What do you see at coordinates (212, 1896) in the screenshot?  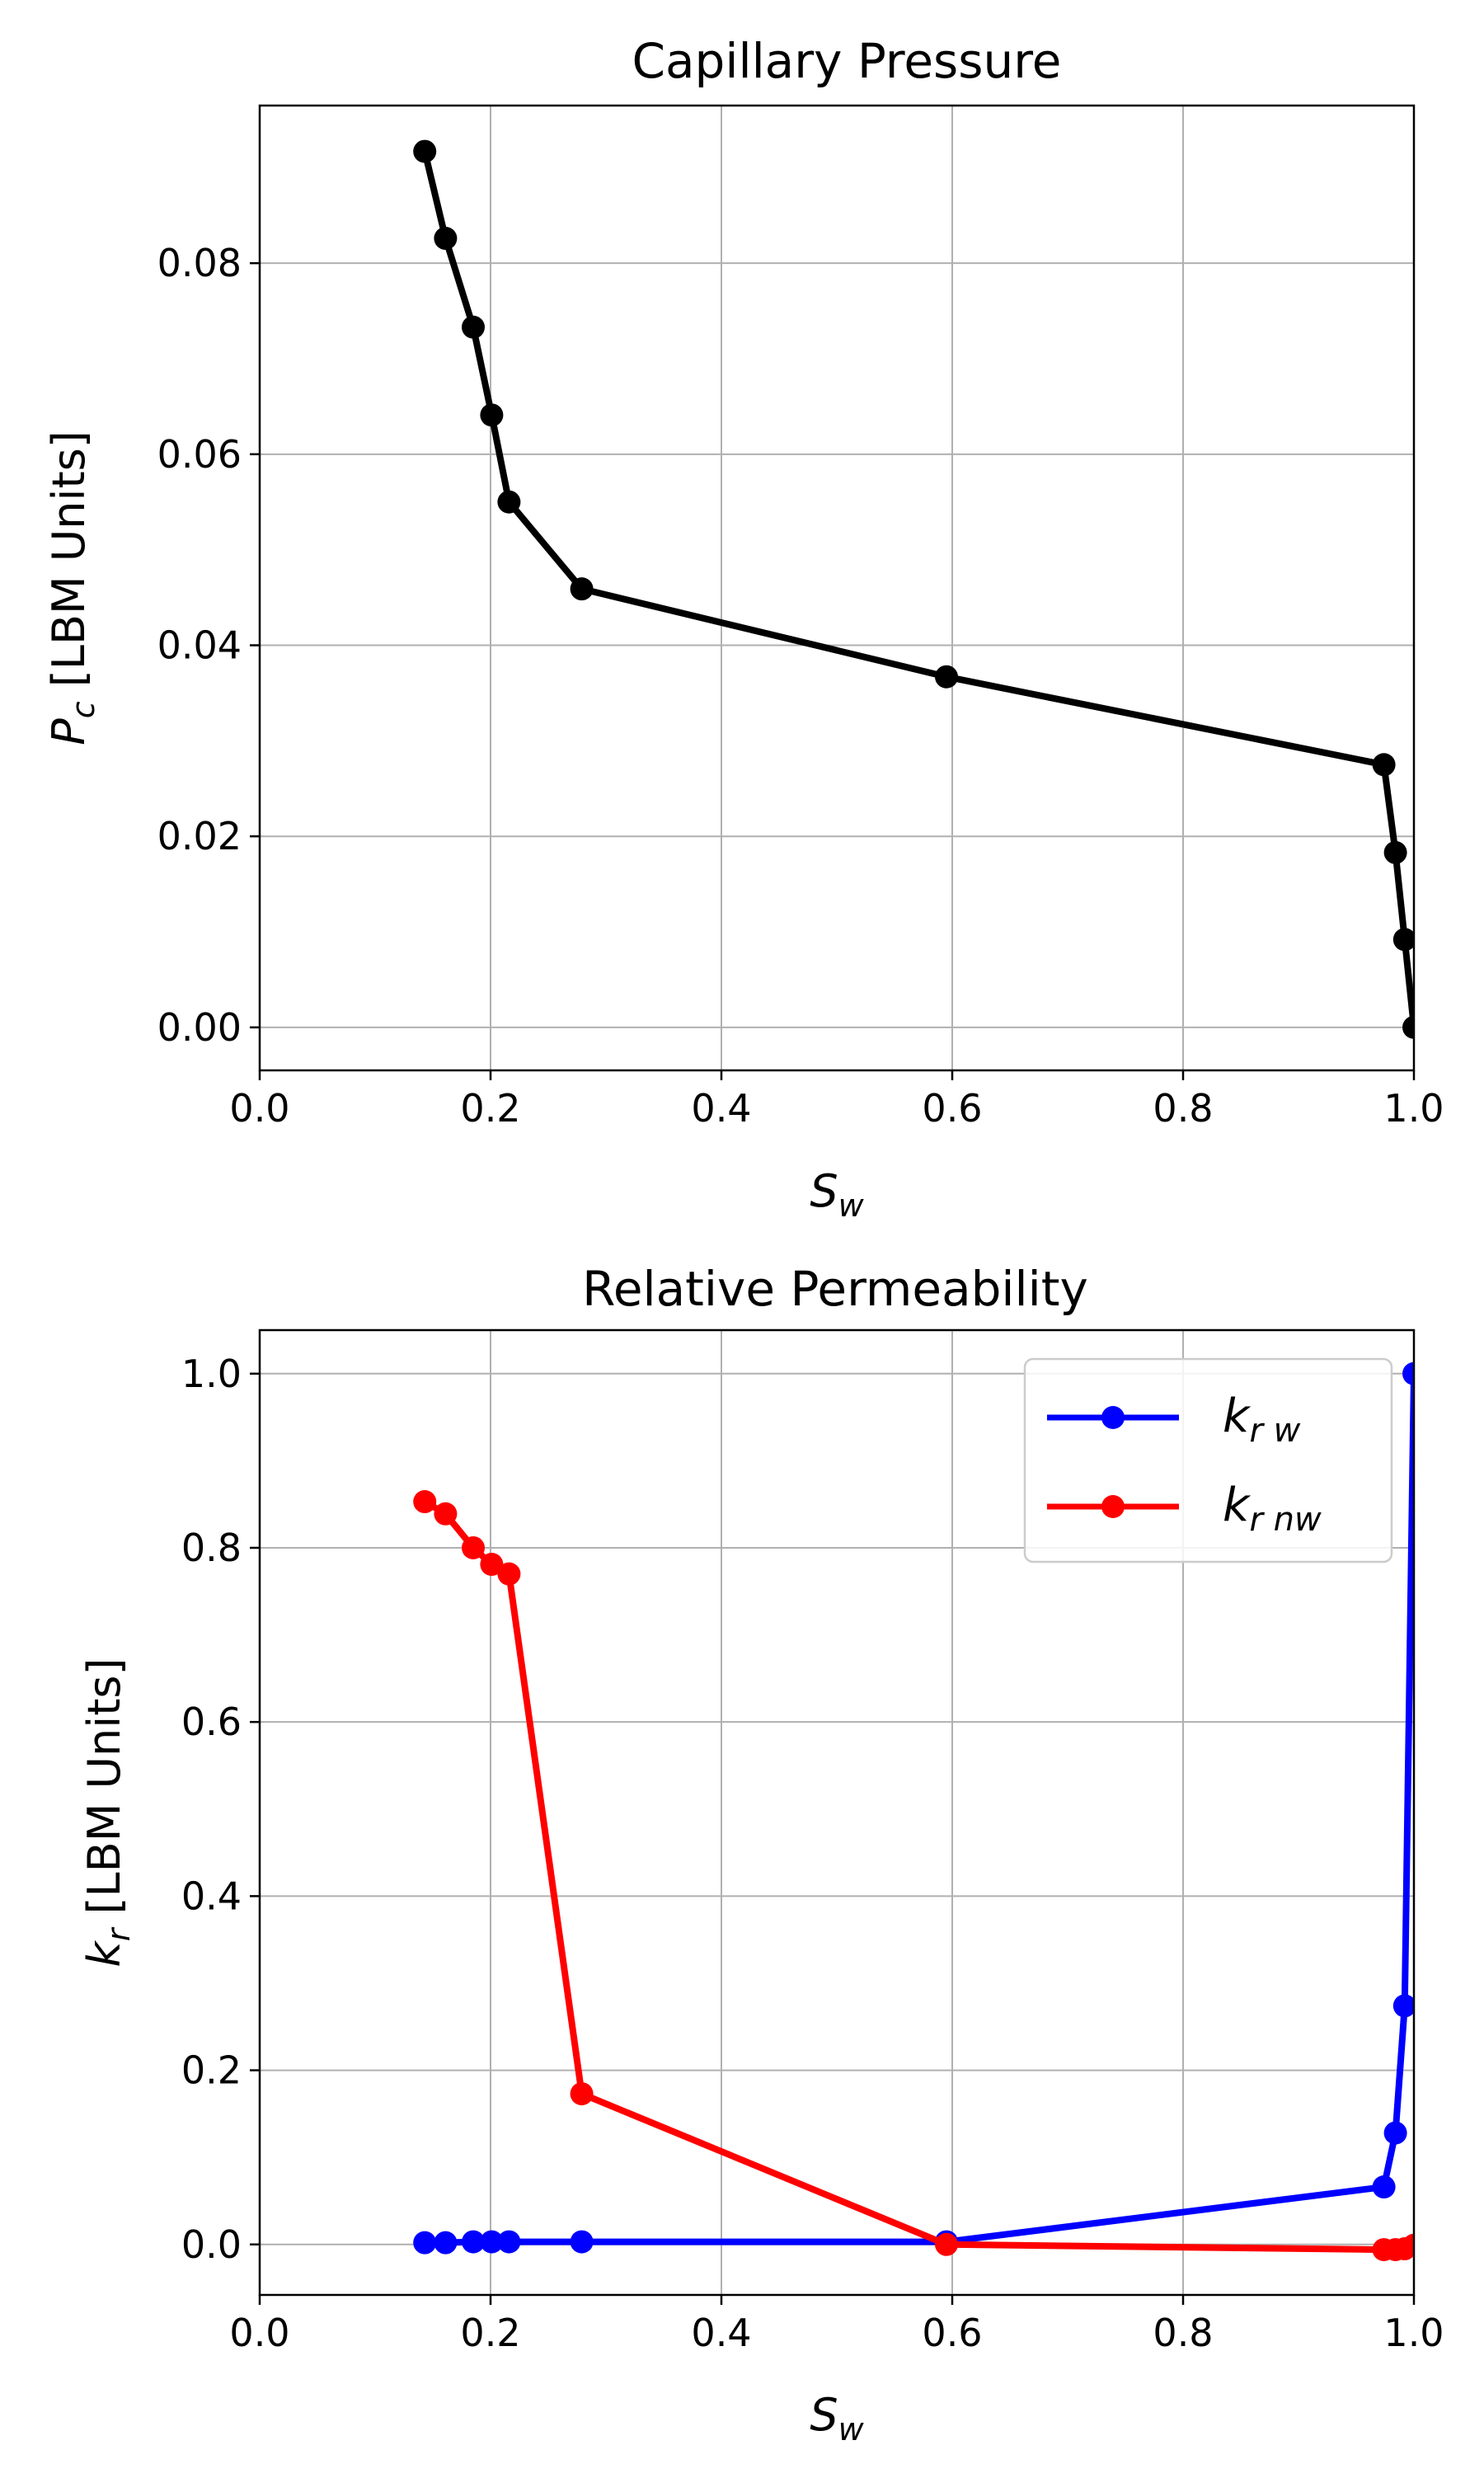 I see `bot-y-tick-label: 0.4` at bounding box center [212, 1896].